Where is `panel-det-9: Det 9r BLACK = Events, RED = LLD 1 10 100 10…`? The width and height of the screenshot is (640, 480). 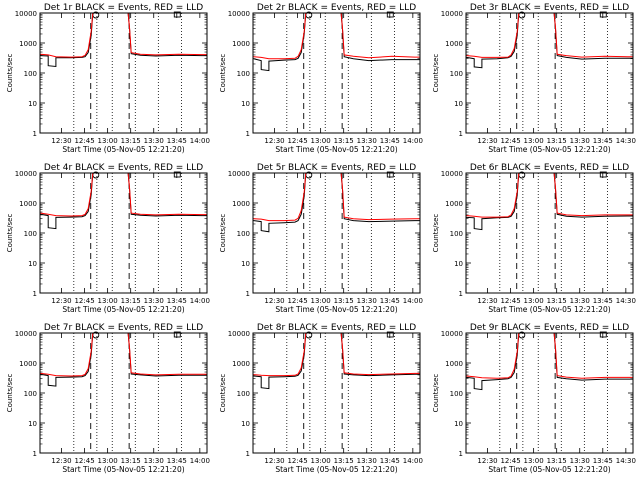 panel-det-9: Det 9r BLACK = Events, RED = LLD 1 10 100 10… is located at coordinates (534, 398).